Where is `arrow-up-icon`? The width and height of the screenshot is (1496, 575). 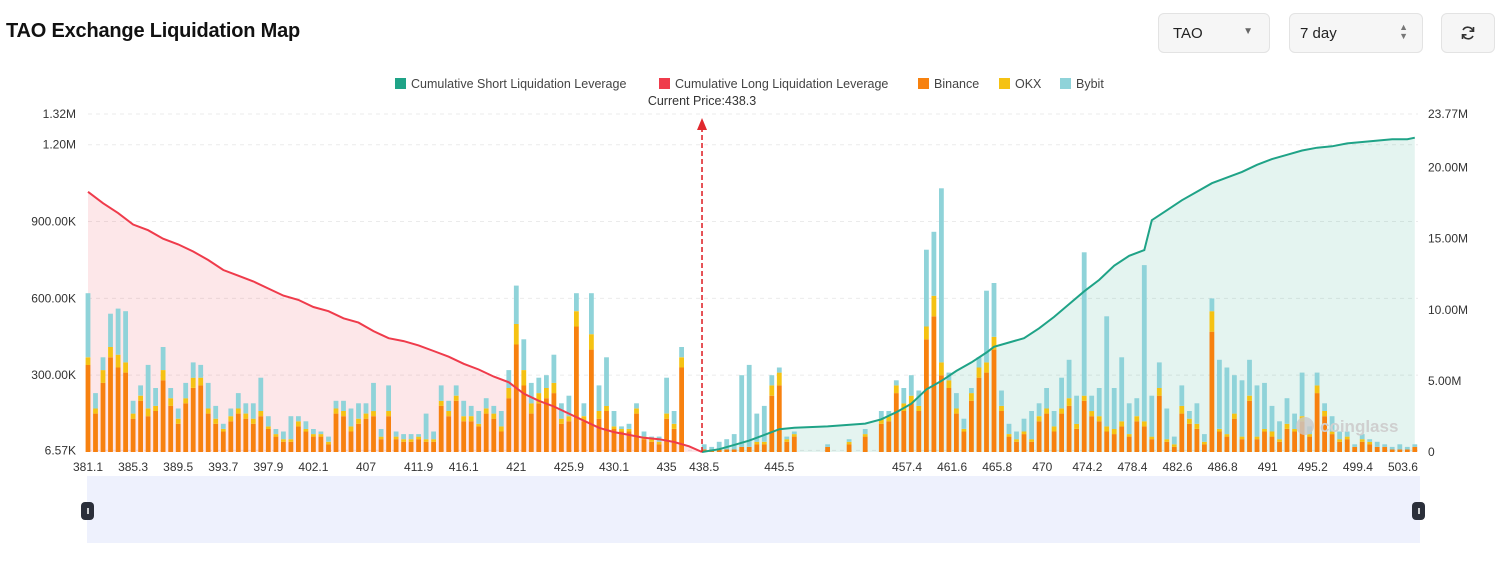 arrow-up-icon is located at coordinates (702, 124).